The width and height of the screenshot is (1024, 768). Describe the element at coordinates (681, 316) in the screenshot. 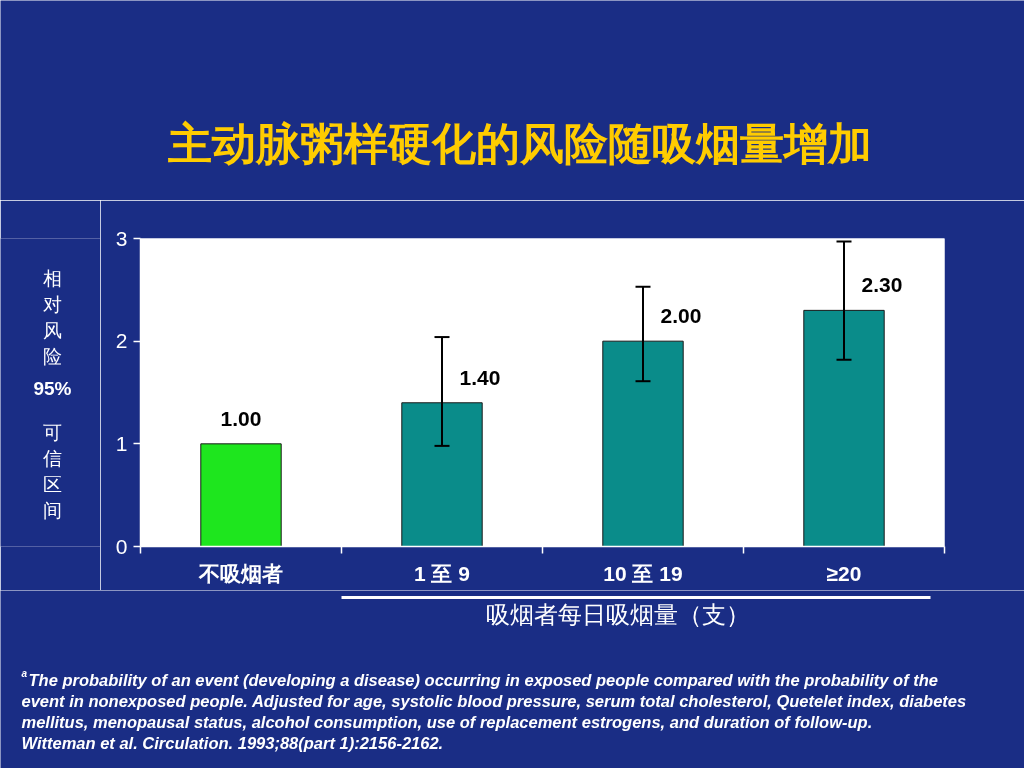

I see `data-label: 2.00` at that location.